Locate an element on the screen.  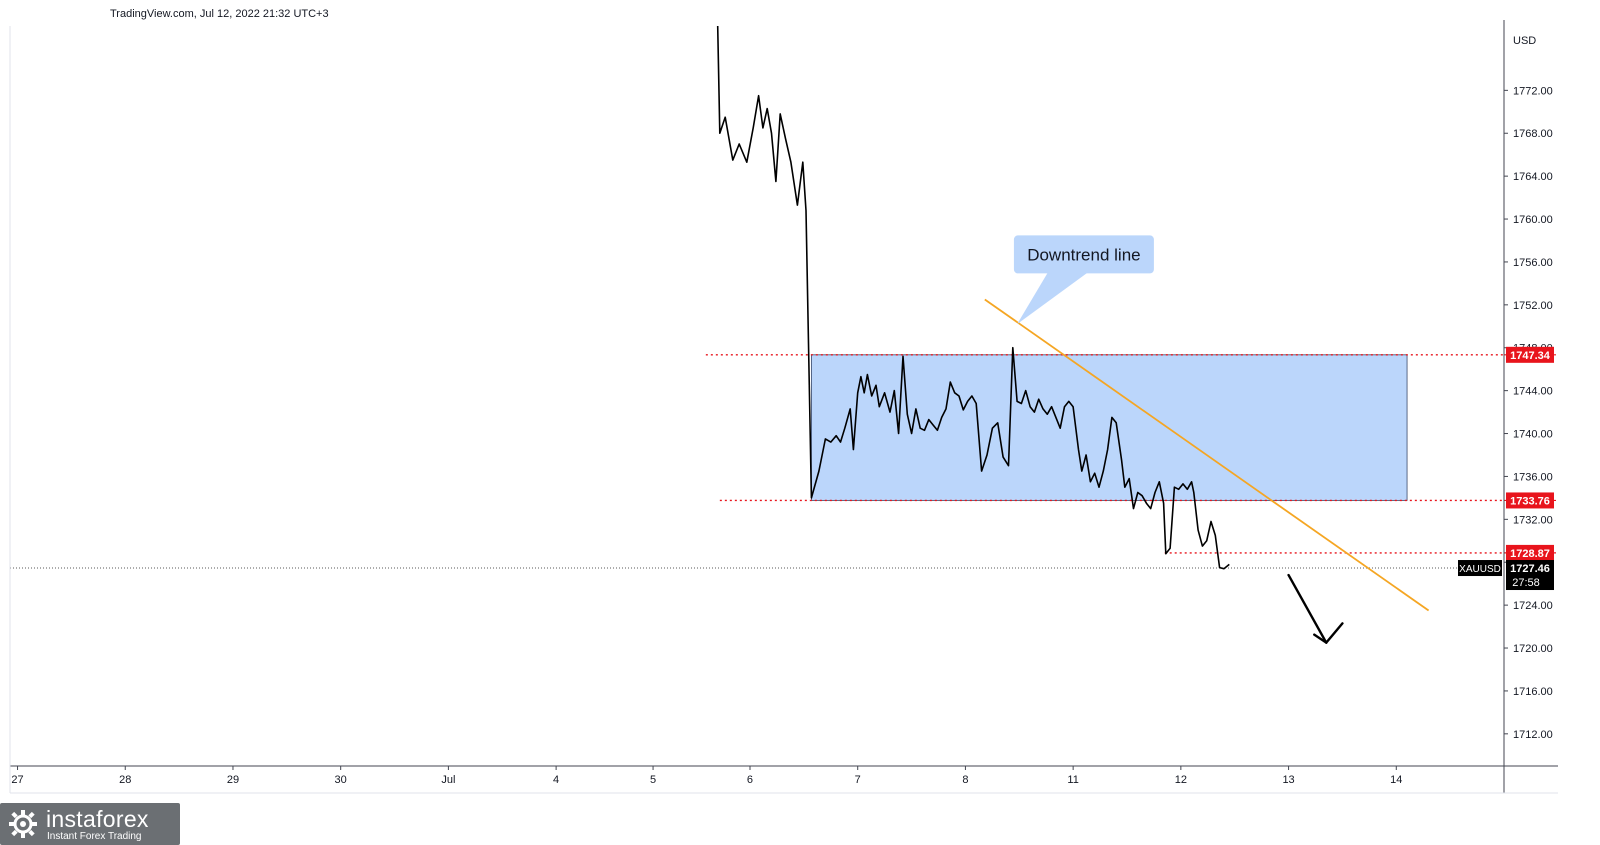
symbol-label: XAUUSD is located at coordinates (1480, 569).